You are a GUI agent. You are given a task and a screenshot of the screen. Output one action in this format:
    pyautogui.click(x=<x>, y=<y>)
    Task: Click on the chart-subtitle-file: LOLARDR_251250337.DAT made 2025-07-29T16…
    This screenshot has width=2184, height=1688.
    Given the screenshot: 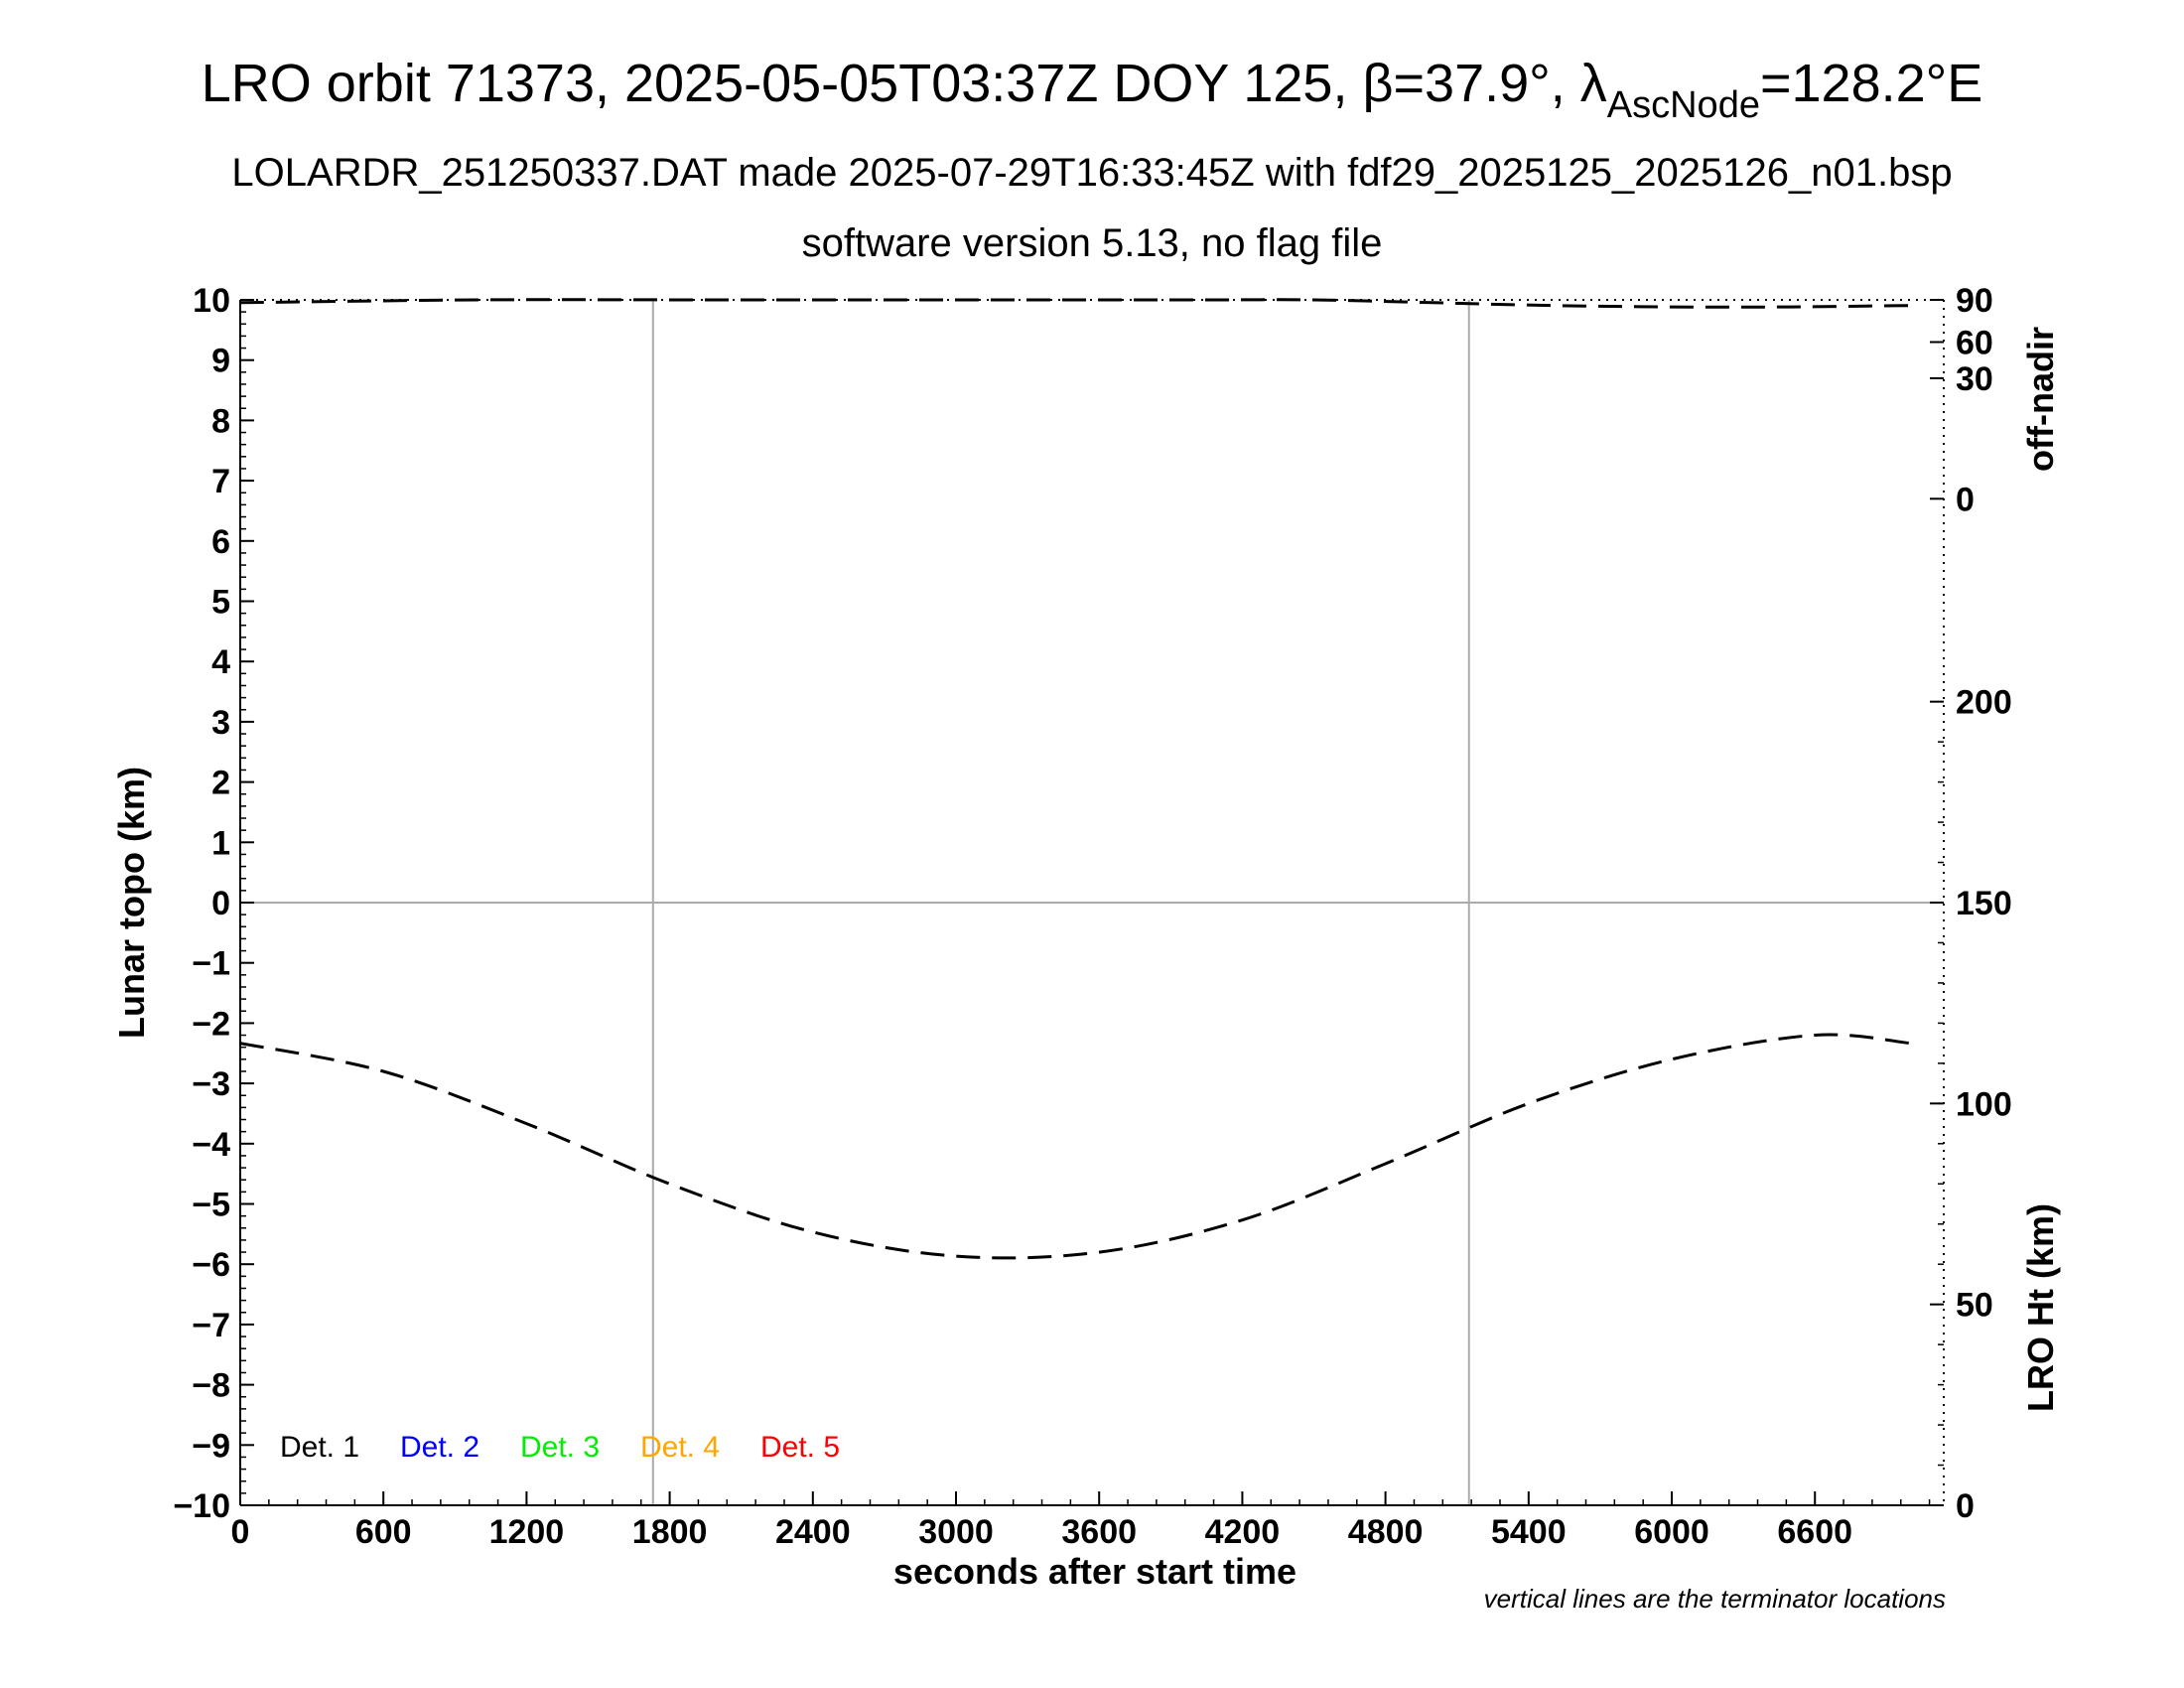 What is the action you would take?
    pyautogui.click(x=1091, y=173)
    